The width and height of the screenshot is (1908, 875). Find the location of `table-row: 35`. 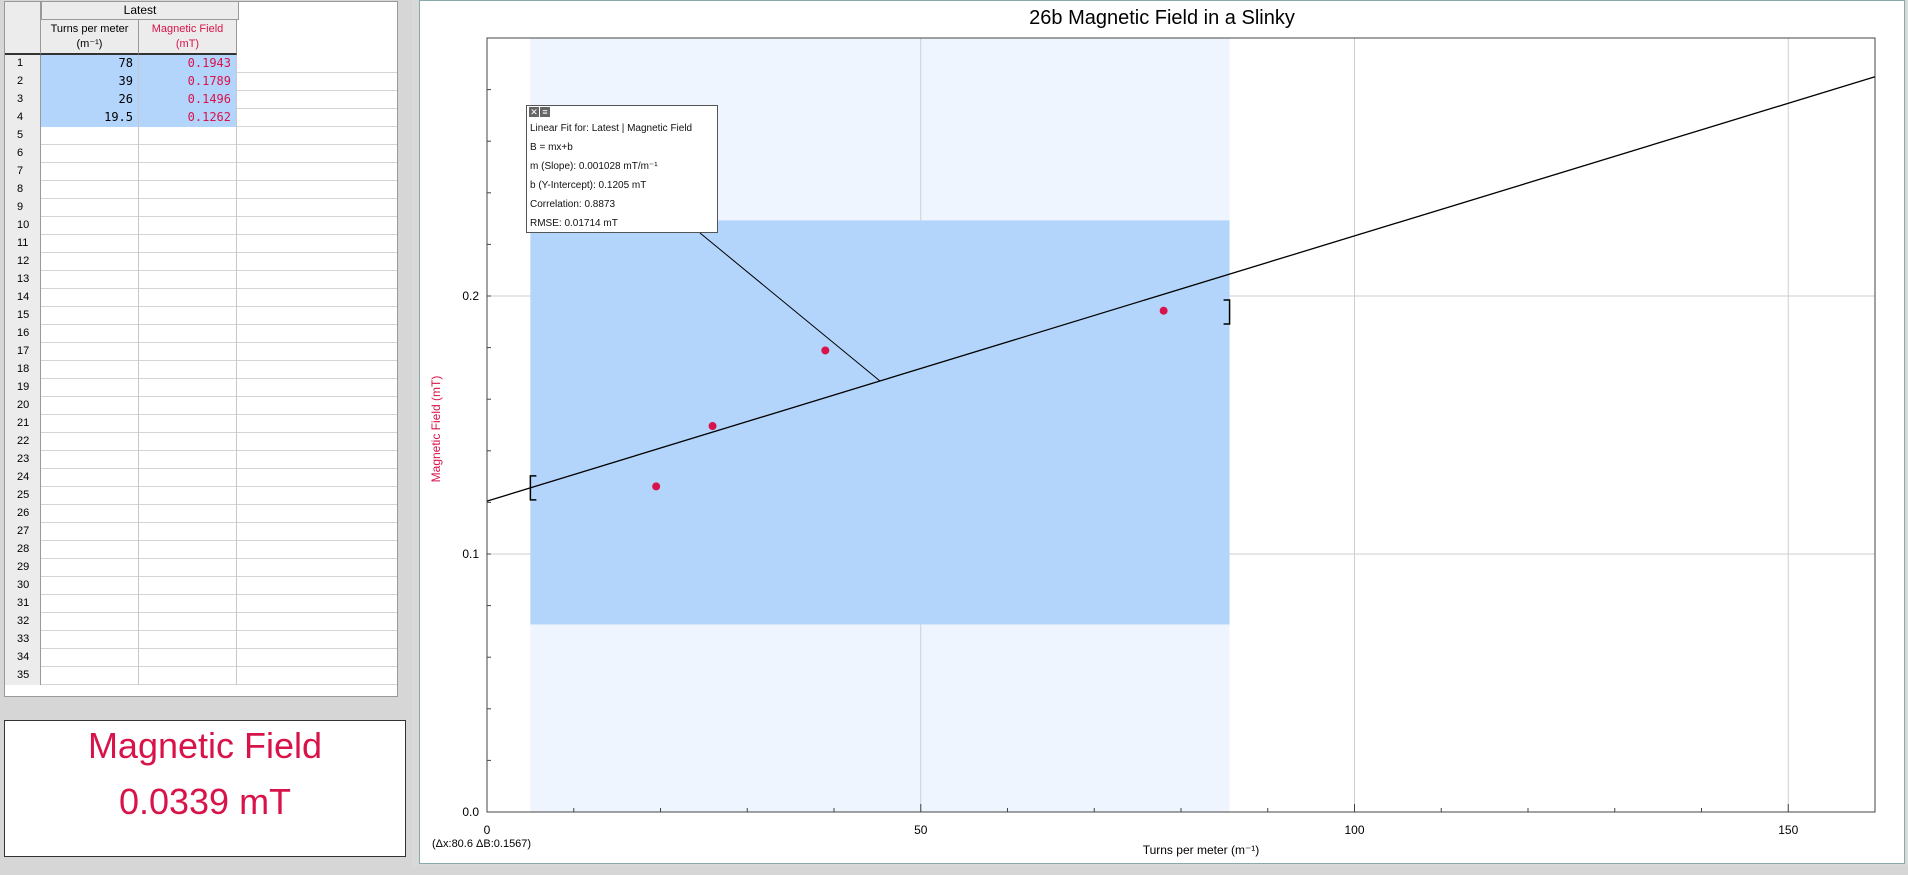

table-row: 35 is located at coordinates (201, 676).